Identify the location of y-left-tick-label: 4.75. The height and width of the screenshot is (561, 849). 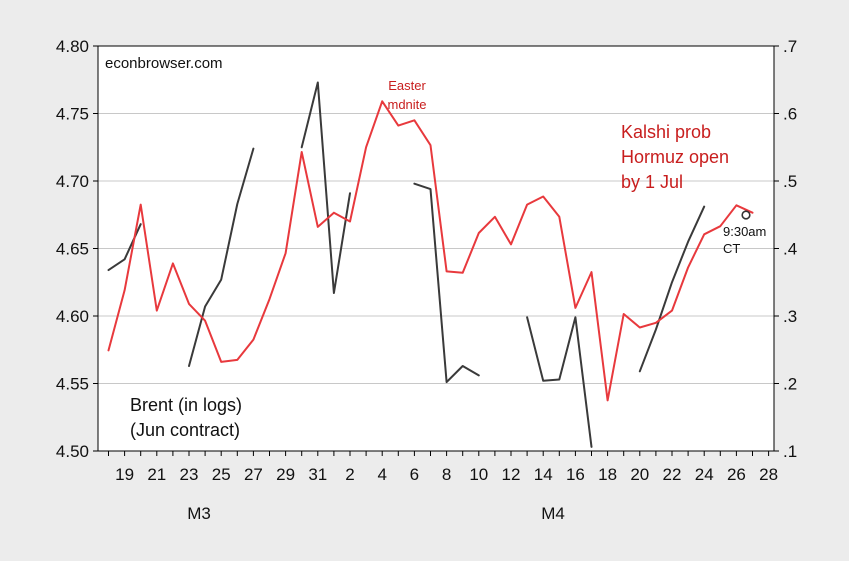
(72, 114).